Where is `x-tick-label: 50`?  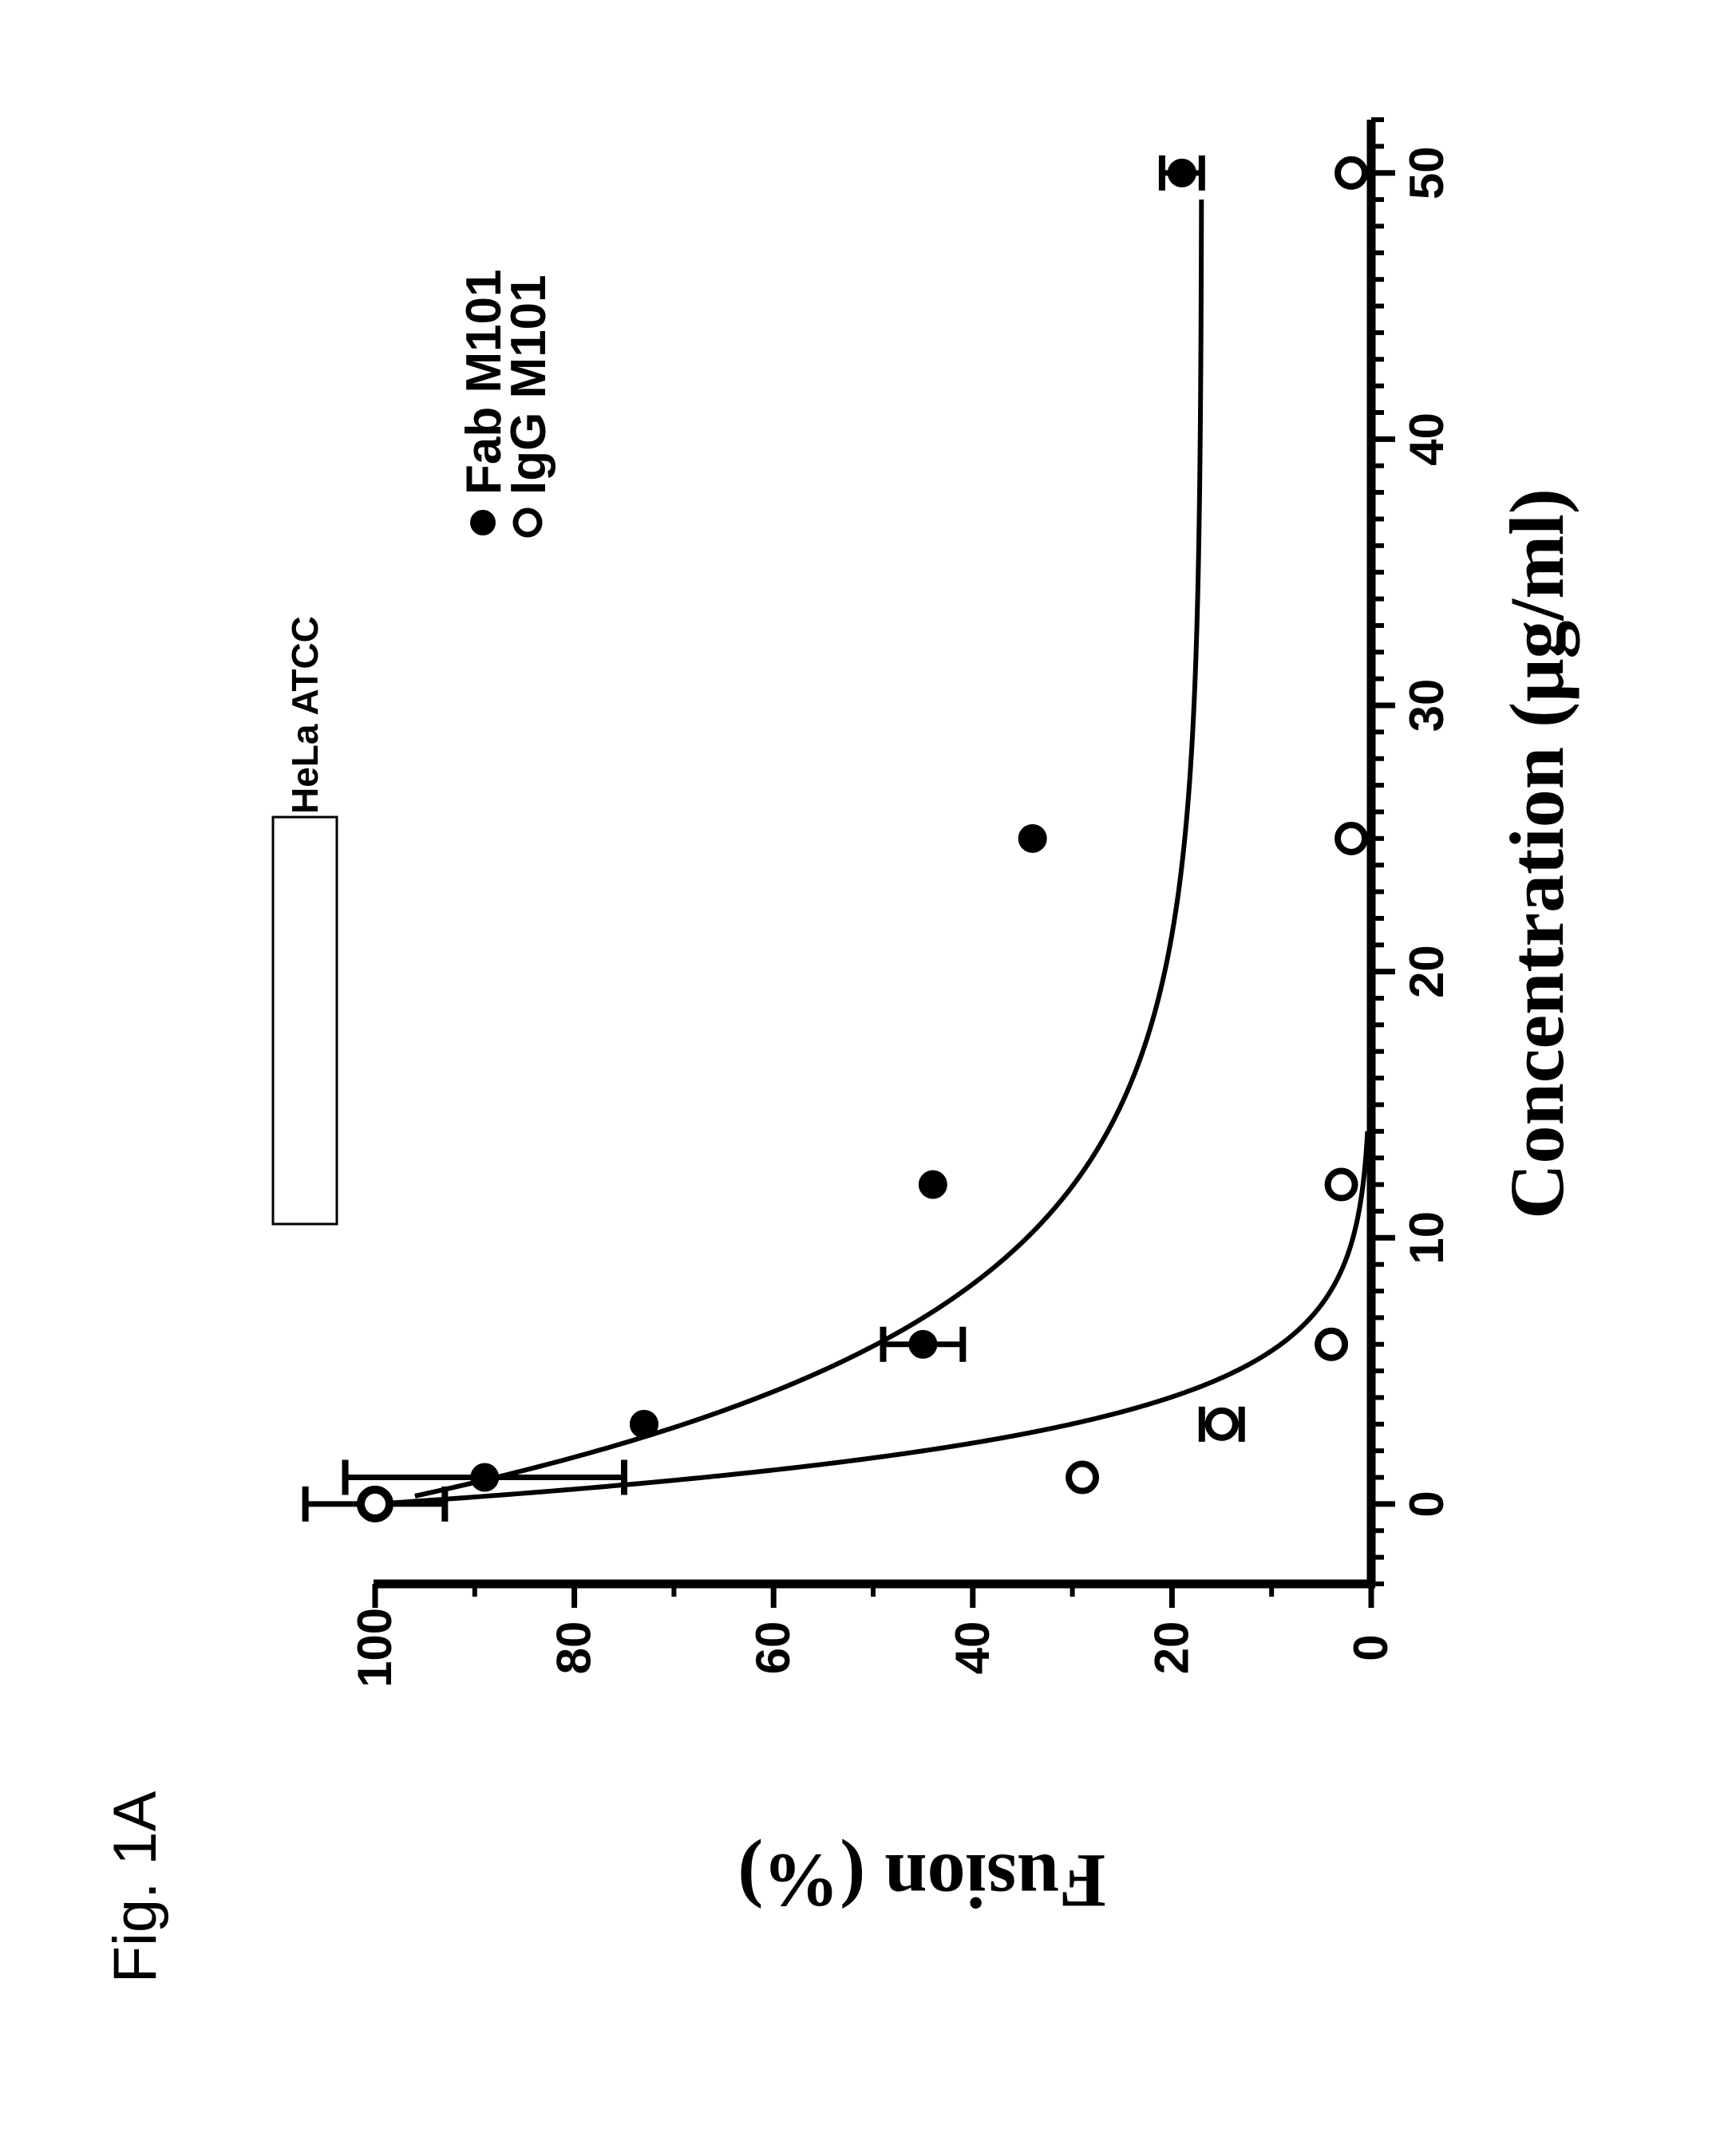
x-tick-label: 50 is located at coordinates (1426, 172).